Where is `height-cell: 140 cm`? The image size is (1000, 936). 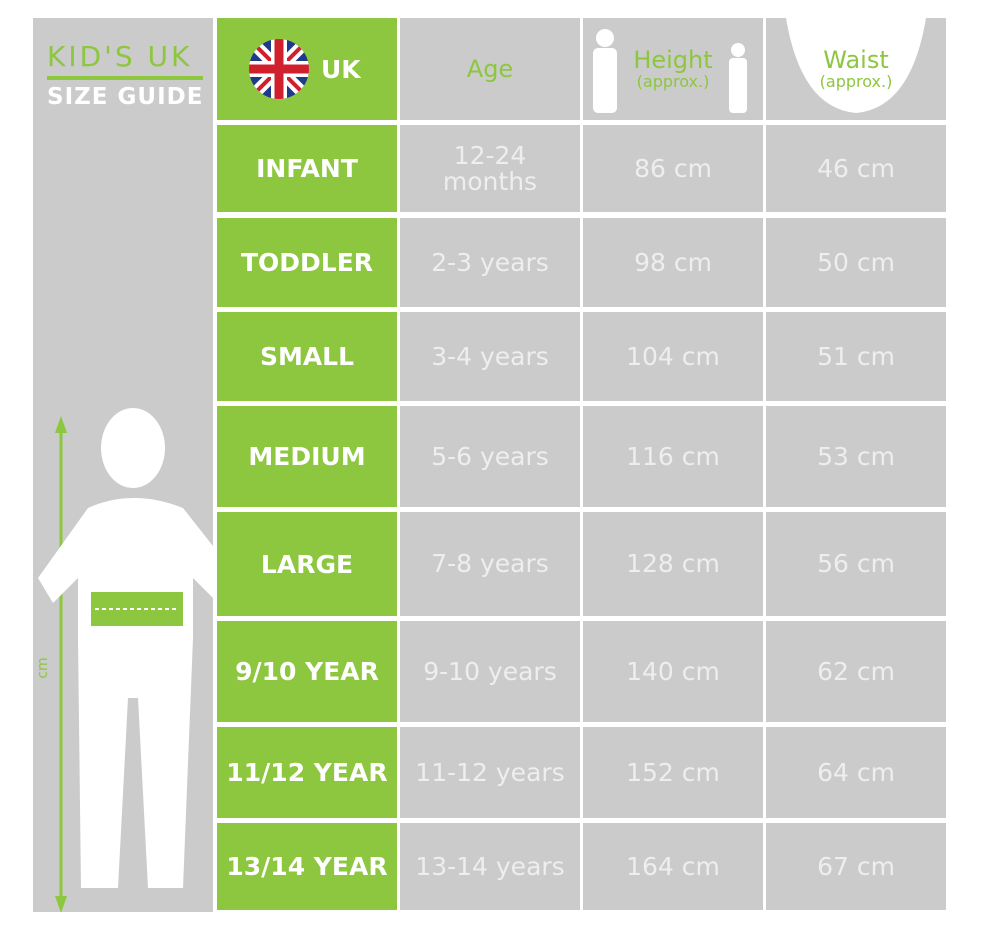 height-cell: 140 cm is located at coordinates (673, 671).